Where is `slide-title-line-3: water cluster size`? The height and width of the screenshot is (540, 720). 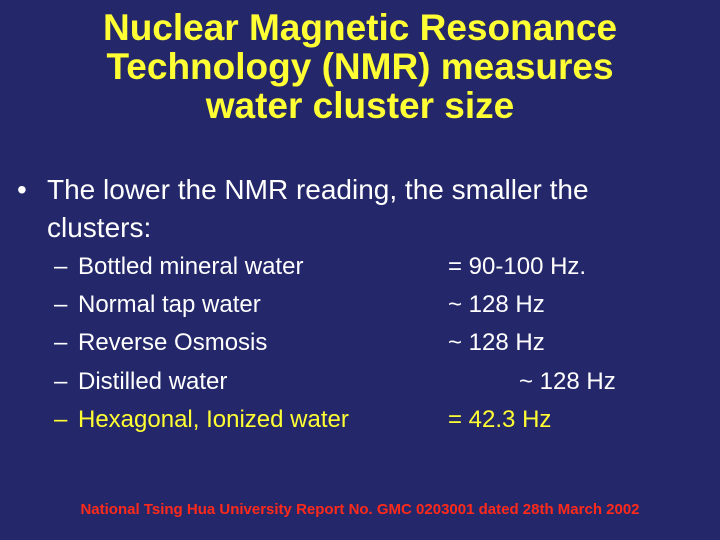
slide-title-line-3: water cluster size is located at coordinates (360, 105).